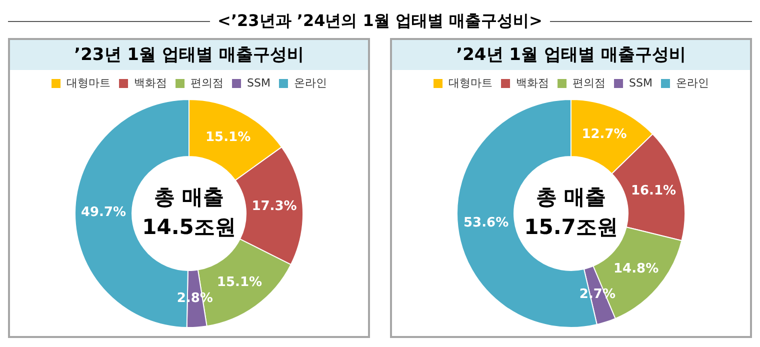 This screenshot has height=347, width=760. Describe the element at coordinates (194, 298) in the screenshot. I see `data-label: 2.8%` at that location.